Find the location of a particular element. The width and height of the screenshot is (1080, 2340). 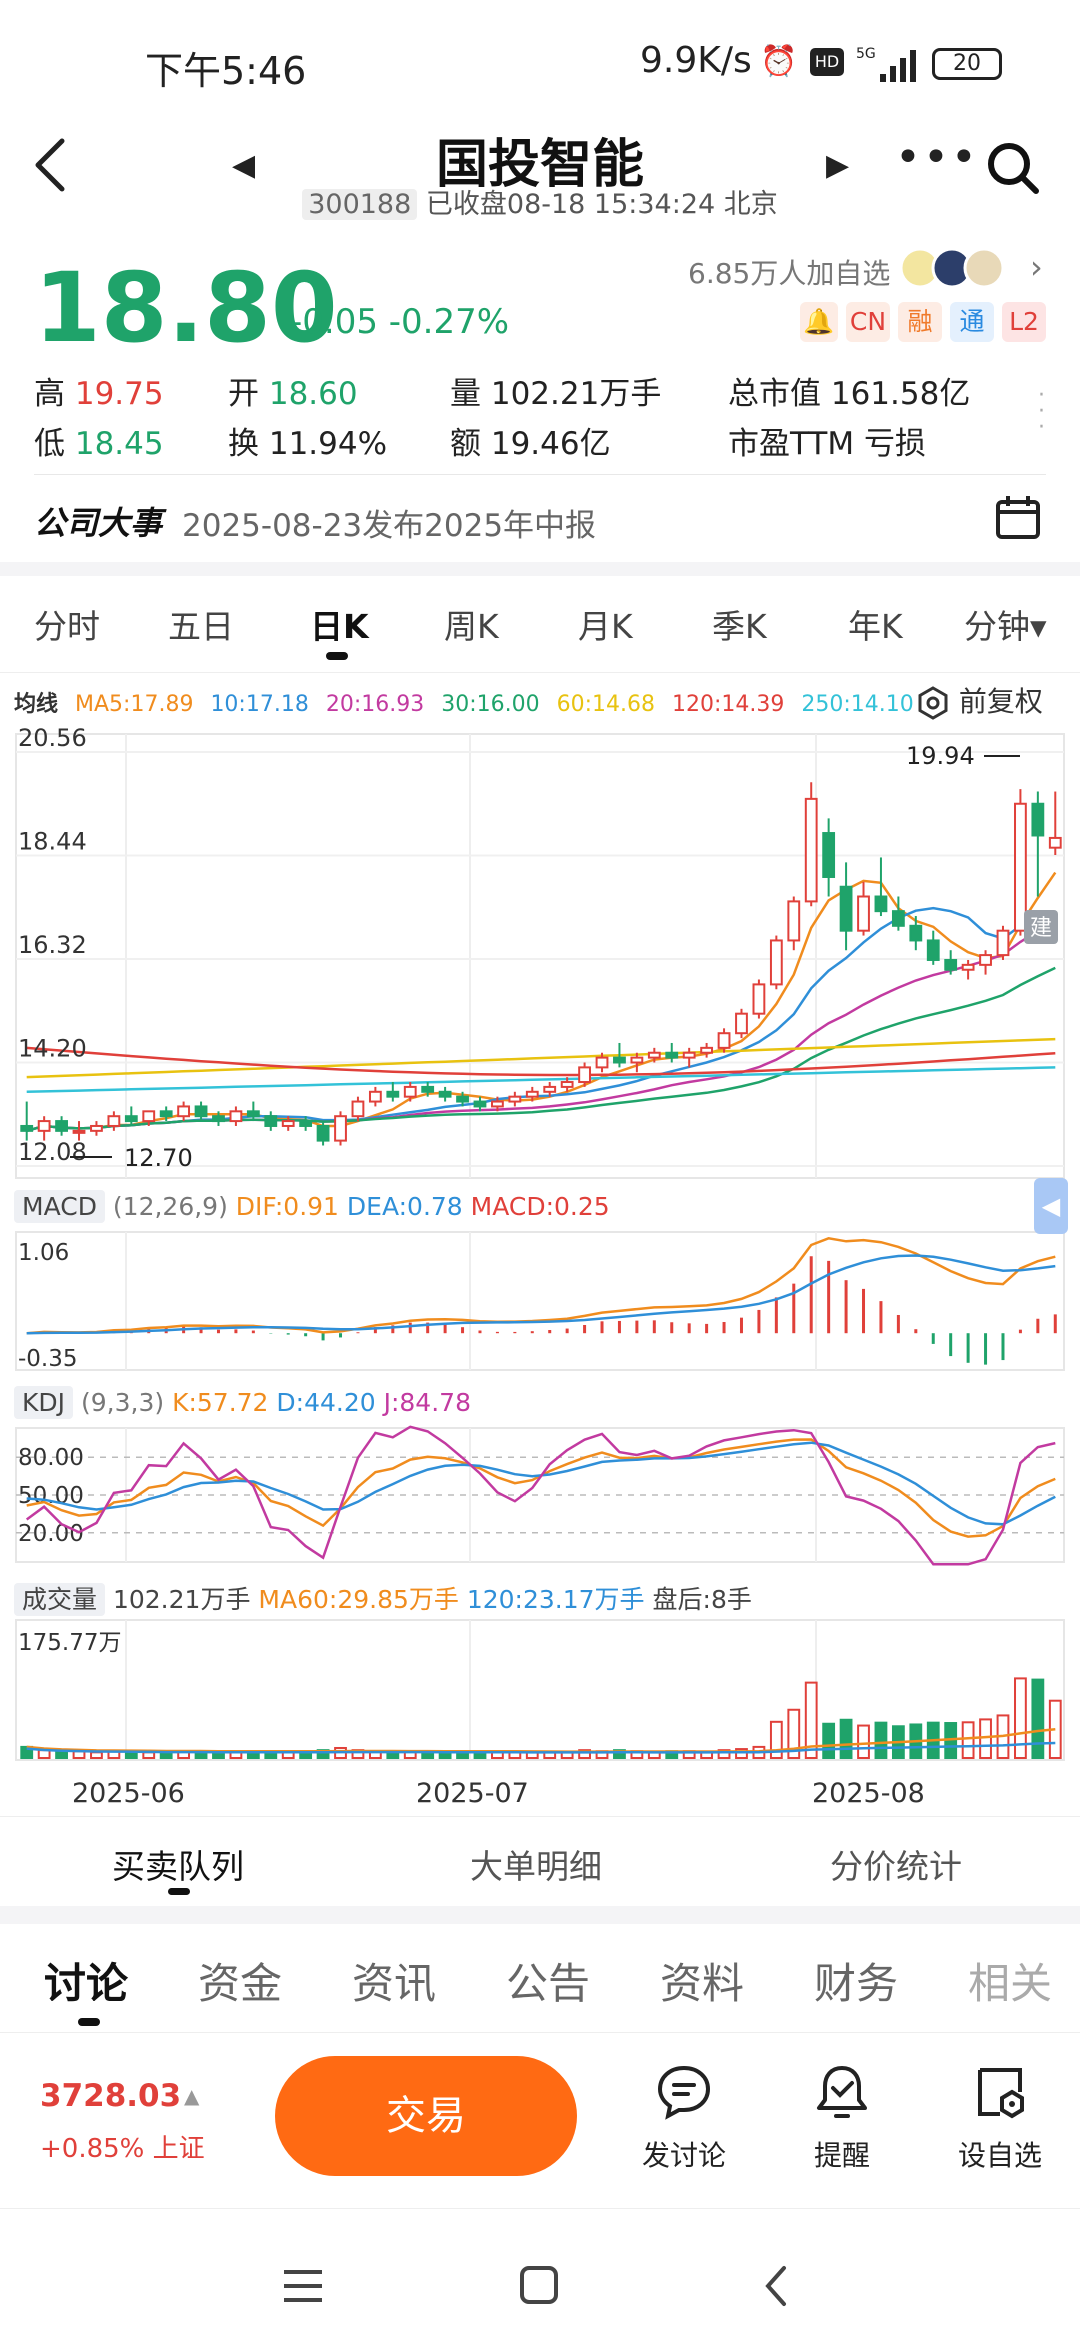

volume-label: 成交量 is located at coordinates (60, 1599).